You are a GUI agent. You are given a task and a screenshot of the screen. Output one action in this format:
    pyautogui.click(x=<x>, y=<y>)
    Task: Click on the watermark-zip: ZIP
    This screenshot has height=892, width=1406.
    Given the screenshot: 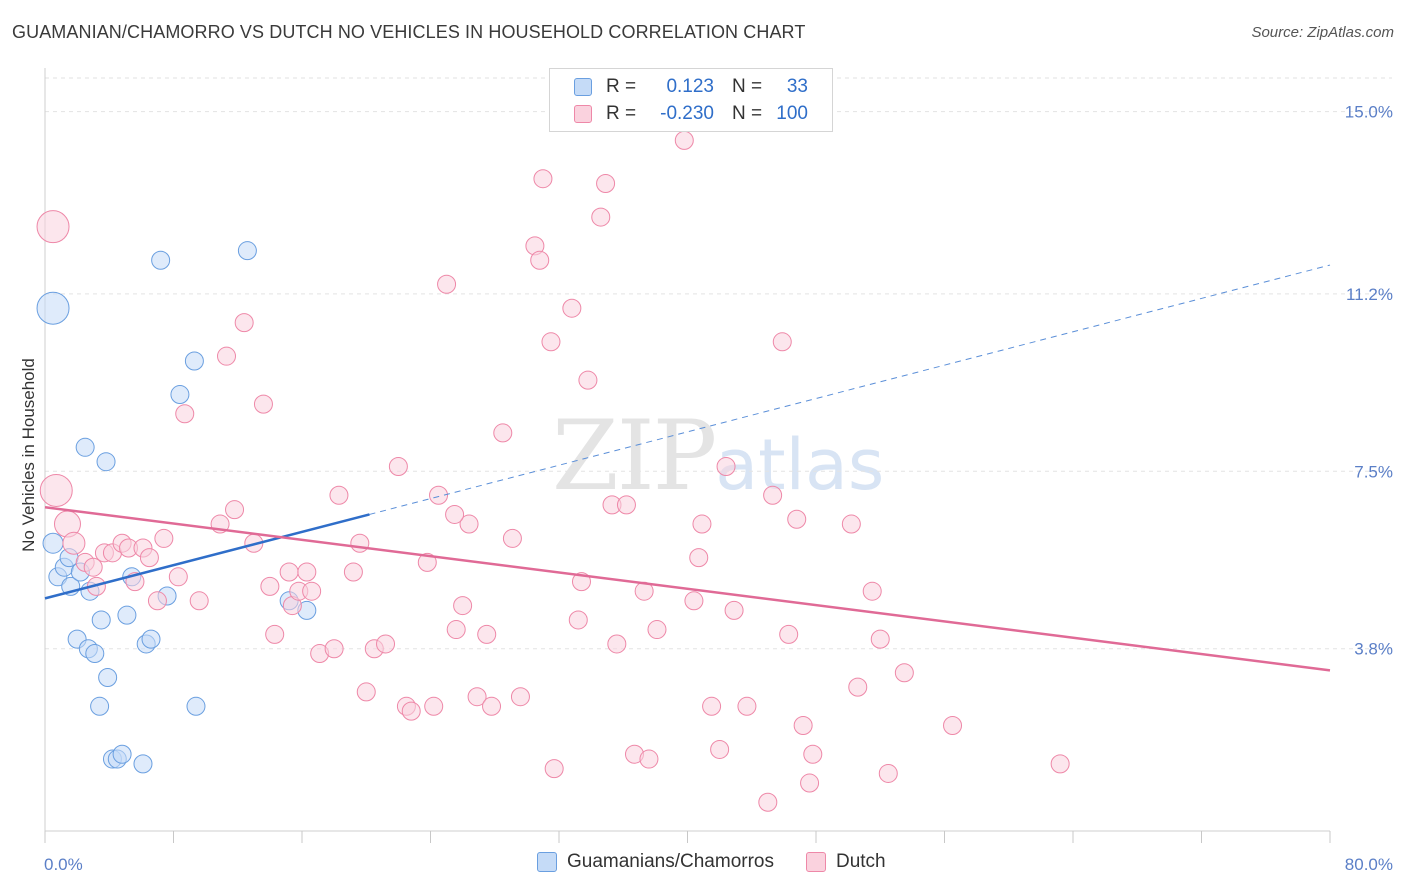 What is the action you would take?
    pyautogui.click(x=634, y=456)
    